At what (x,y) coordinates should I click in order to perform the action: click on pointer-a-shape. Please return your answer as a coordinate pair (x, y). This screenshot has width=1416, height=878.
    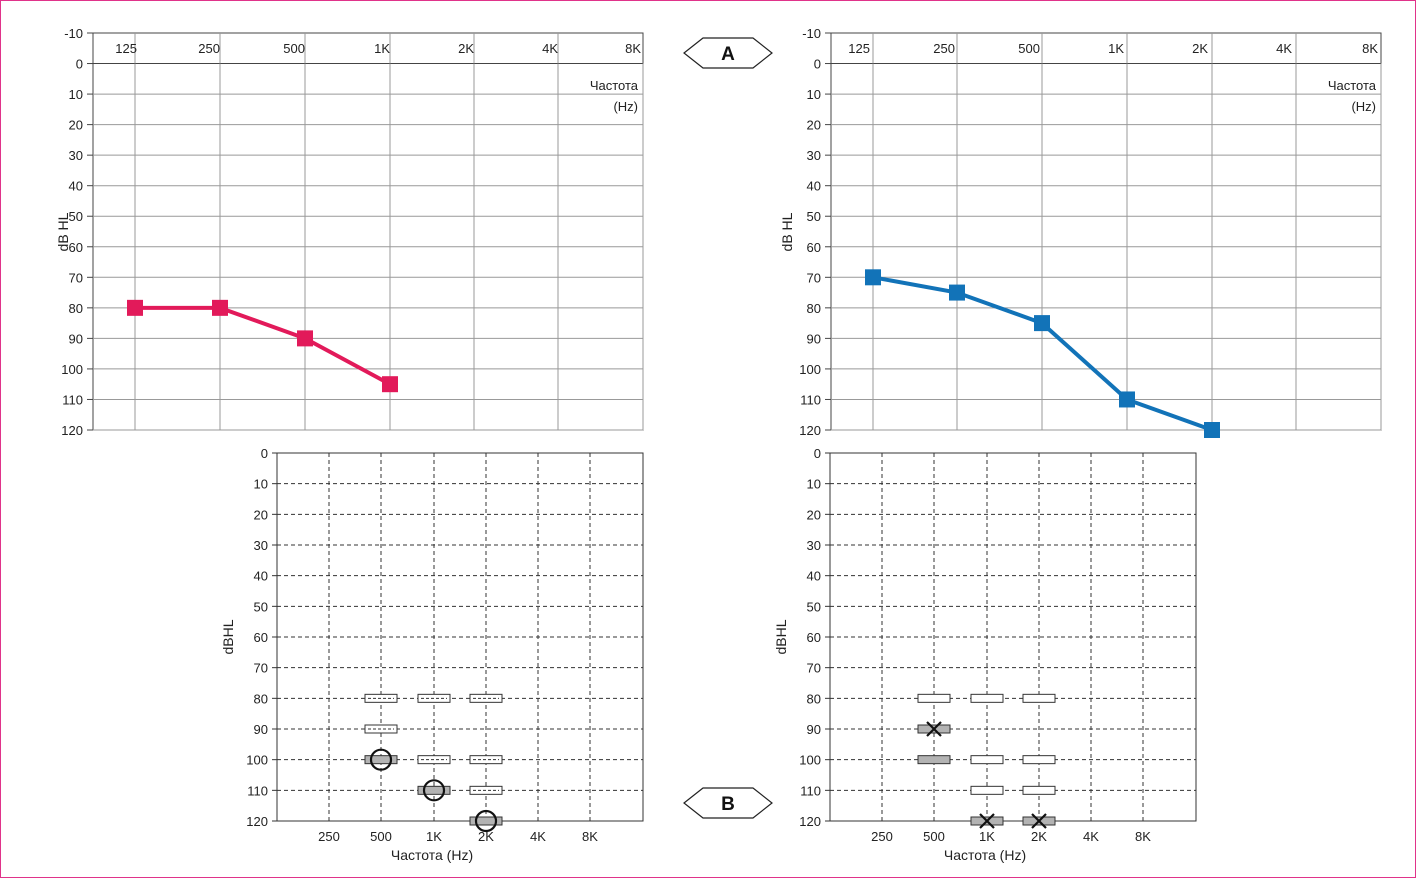
    Looking at the image, I should click on (728, 53).